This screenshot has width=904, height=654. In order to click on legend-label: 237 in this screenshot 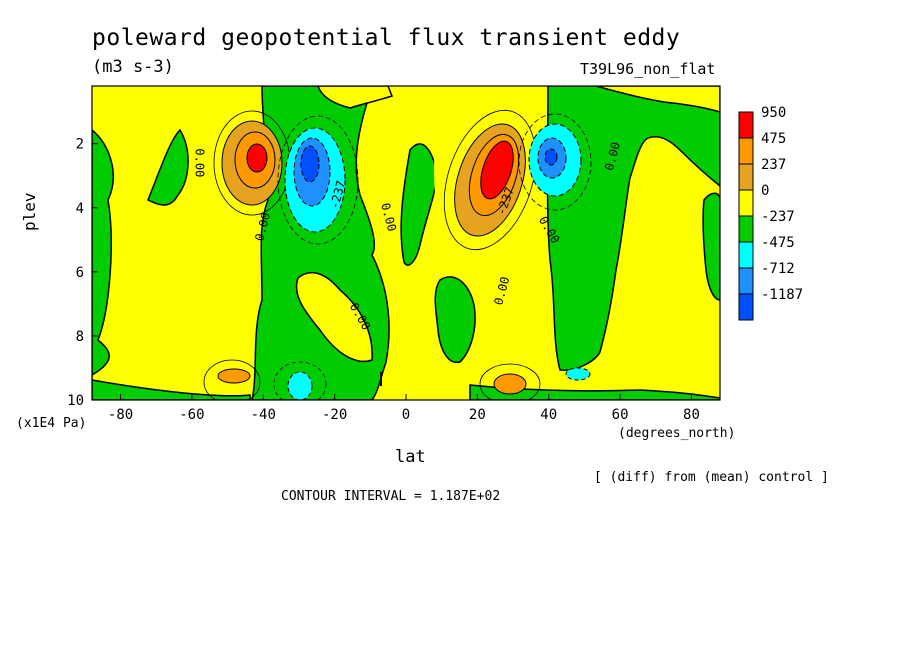, I will do `click(773, 165)`.